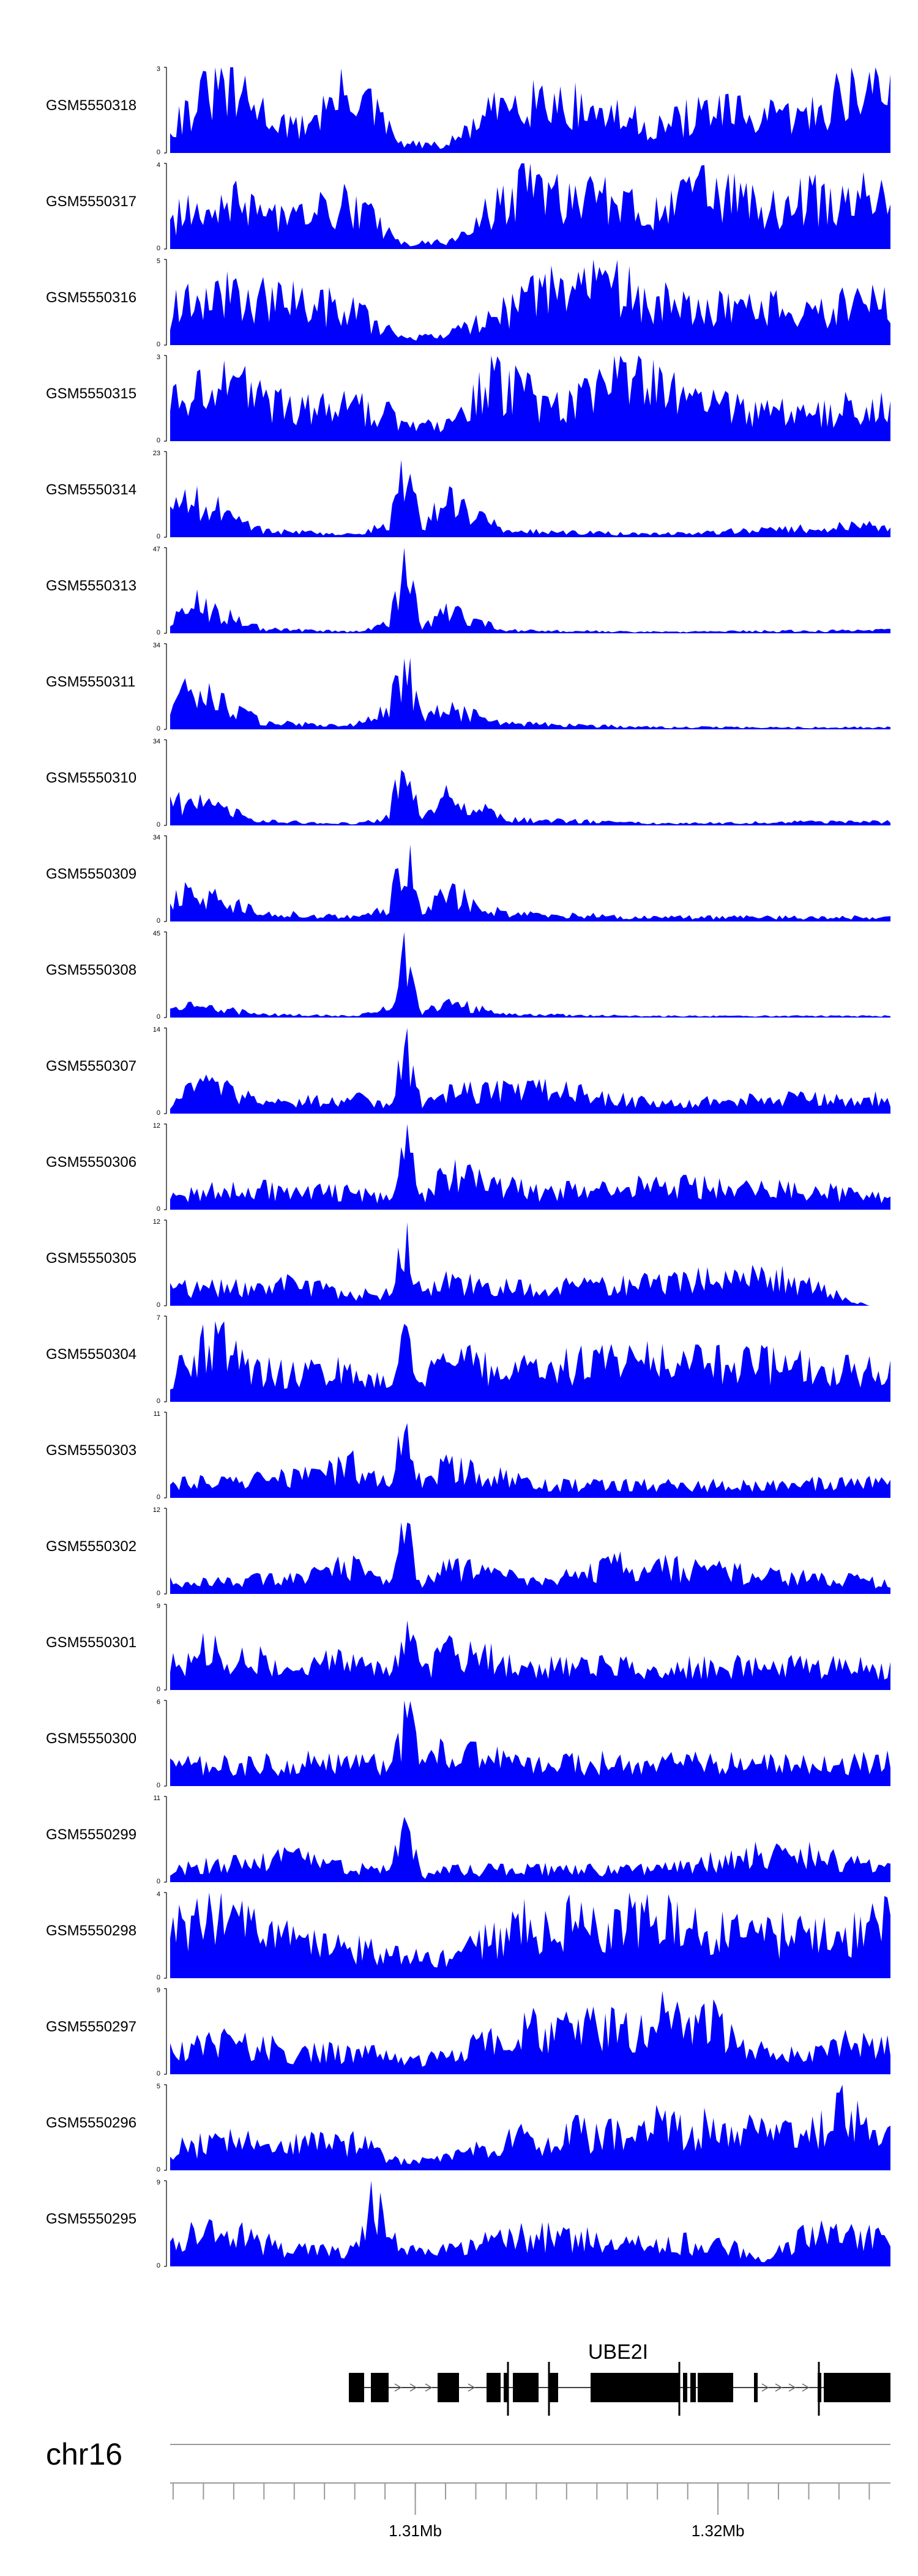  Describe the element at coordinates (157, 1414) in the screenshot. I see `track-ymax-label: 11` at that location.